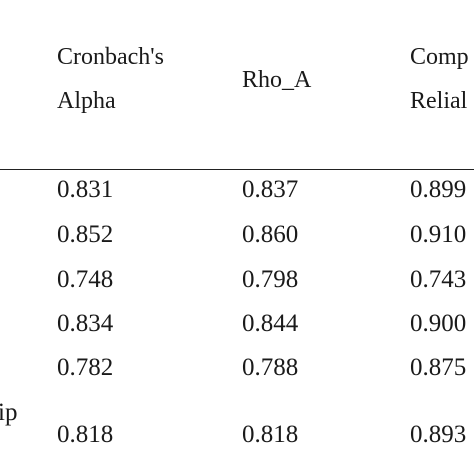  What do you see at coordinates (270, 234) in the screenshot?
I see `cell: 0.860` at bounding box center [270, 234].